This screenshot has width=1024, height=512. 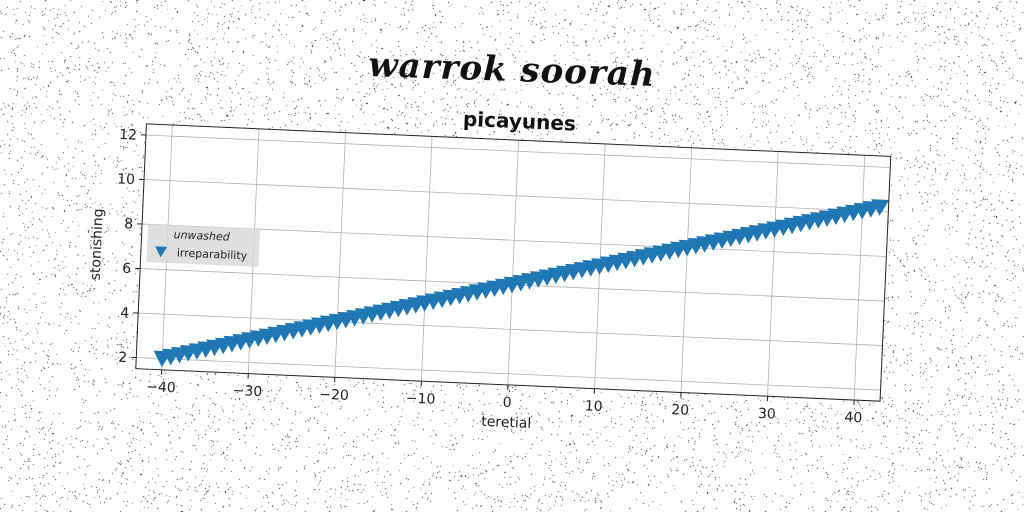 What do you see at coordinates (334, 395) in the screenshot?
I see `x-tick-label: −20` at bounding box center [334, 395].